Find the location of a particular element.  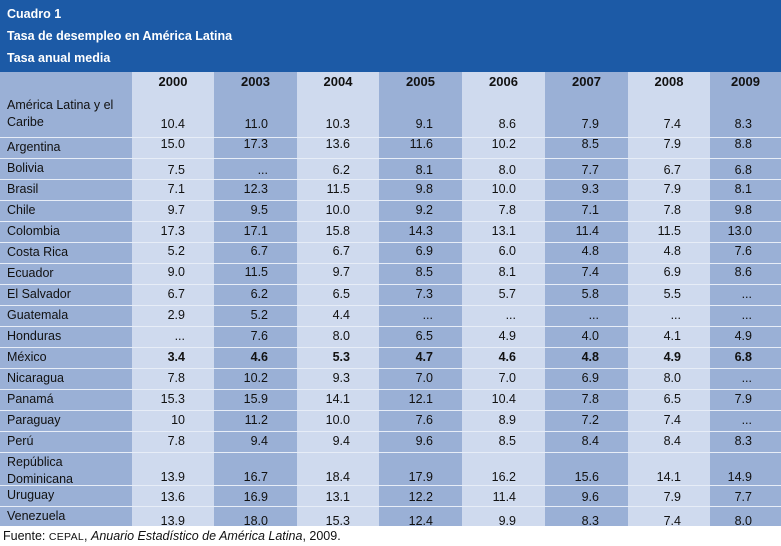

year-header: 2000 is located at coordinates (173, 81).